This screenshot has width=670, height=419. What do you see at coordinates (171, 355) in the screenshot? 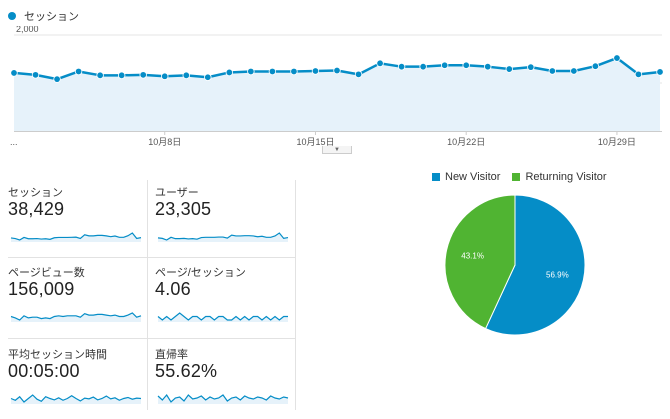
I see `metric-label: 直帰率` at bounding box center [171, 355].